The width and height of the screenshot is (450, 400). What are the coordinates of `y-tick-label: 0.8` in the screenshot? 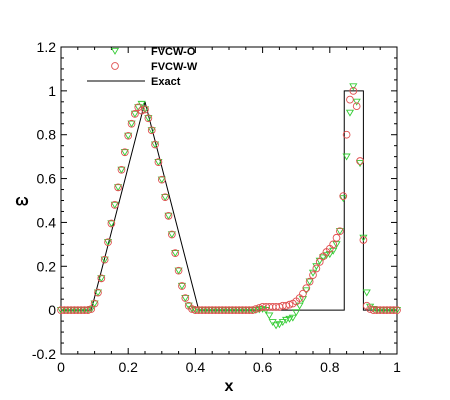 It's located at (47, 135).